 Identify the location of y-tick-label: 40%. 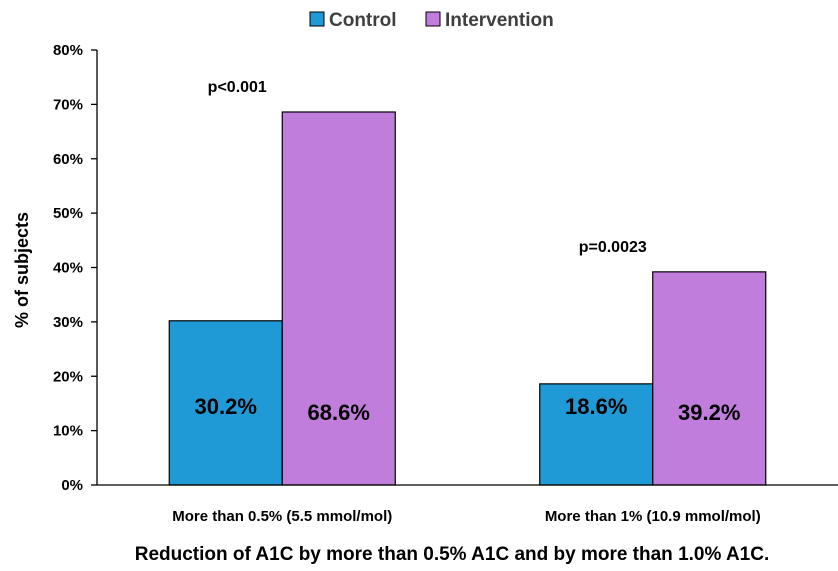
(68, 268).